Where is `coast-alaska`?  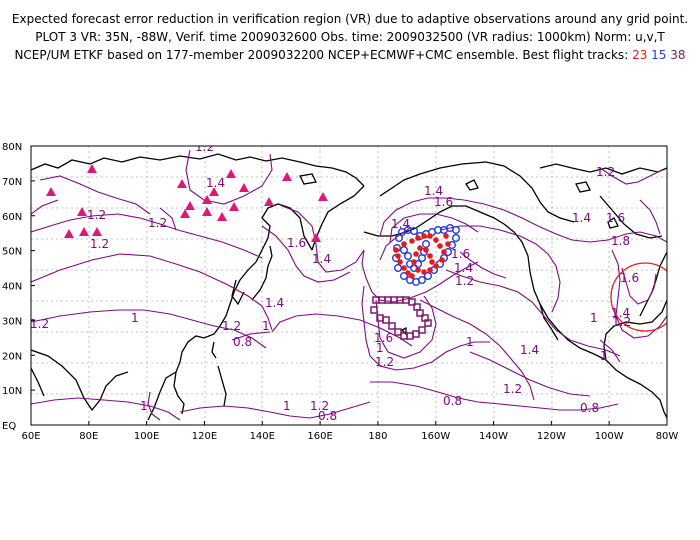 coast-alaska is located at coordinates (477, 192).